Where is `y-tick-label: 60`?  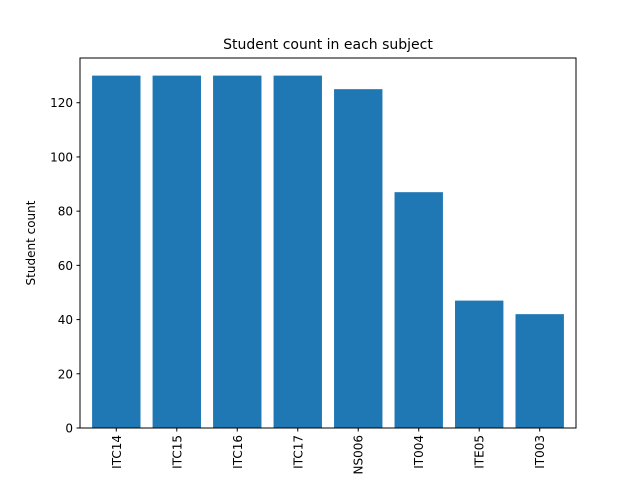 y-tick-label: 60 is located at coordinates (65, 266).